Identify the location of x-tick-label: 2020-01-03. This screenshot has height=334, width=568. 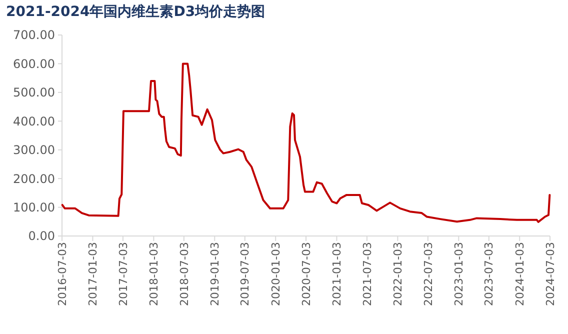
(275, 274).